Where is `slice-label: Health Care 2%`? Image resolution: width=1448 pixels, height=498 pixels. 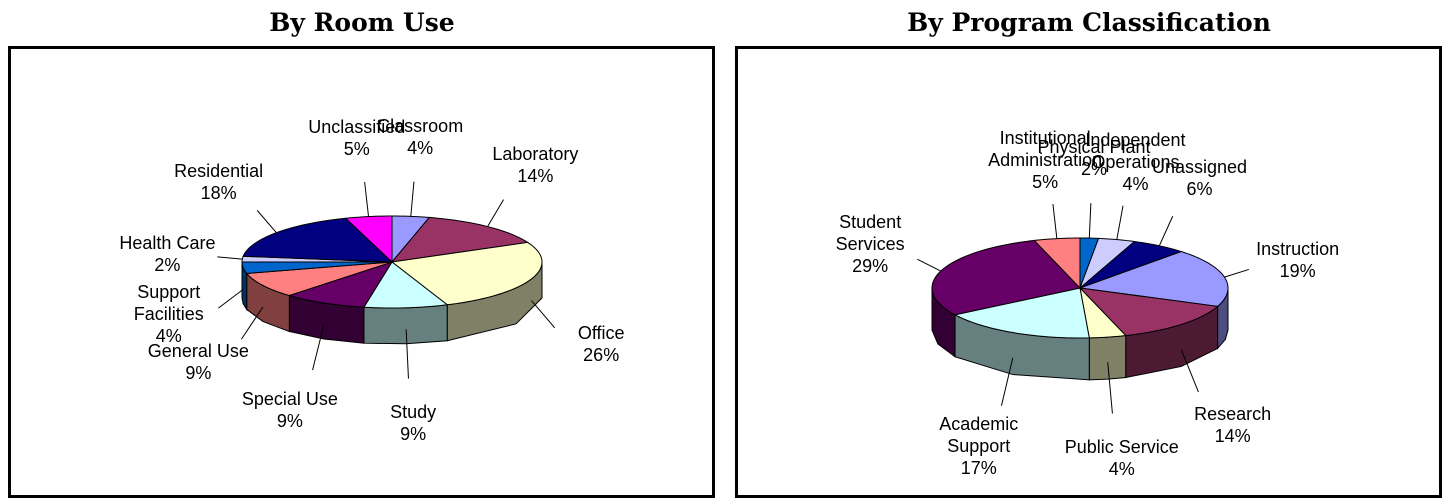 slice-label: Health Care 2% is located at coordinates (167, 254).